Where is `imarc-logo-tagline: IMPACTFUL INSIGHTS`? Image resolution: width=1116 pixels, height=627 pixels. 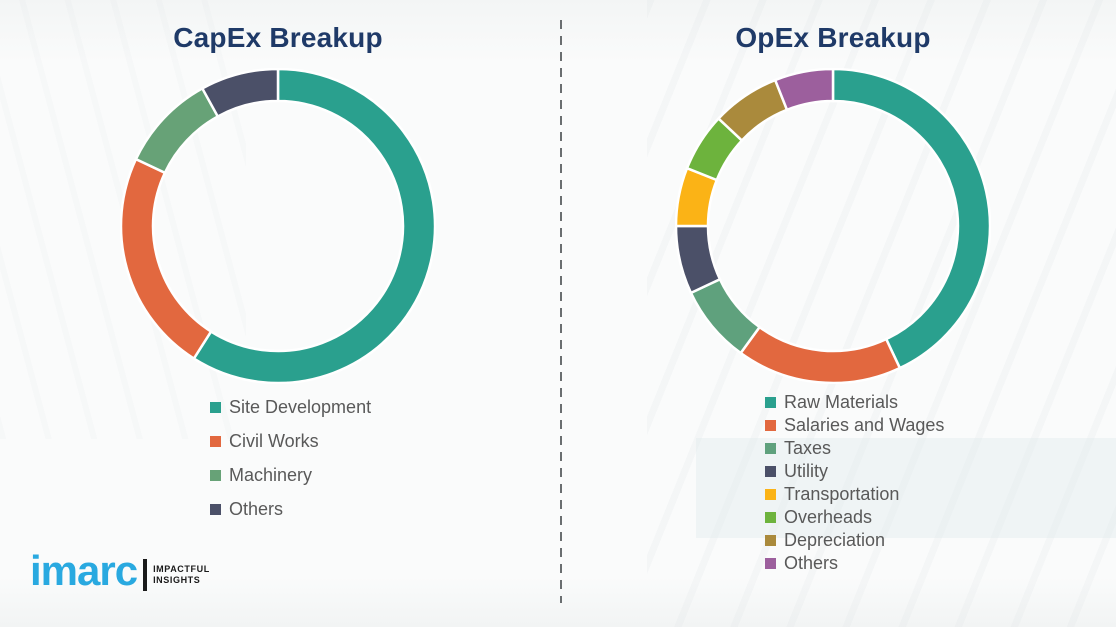 imarc-logo-tagline: IMPACTFUL INSIGHTS is located at coordinates (181, 575).